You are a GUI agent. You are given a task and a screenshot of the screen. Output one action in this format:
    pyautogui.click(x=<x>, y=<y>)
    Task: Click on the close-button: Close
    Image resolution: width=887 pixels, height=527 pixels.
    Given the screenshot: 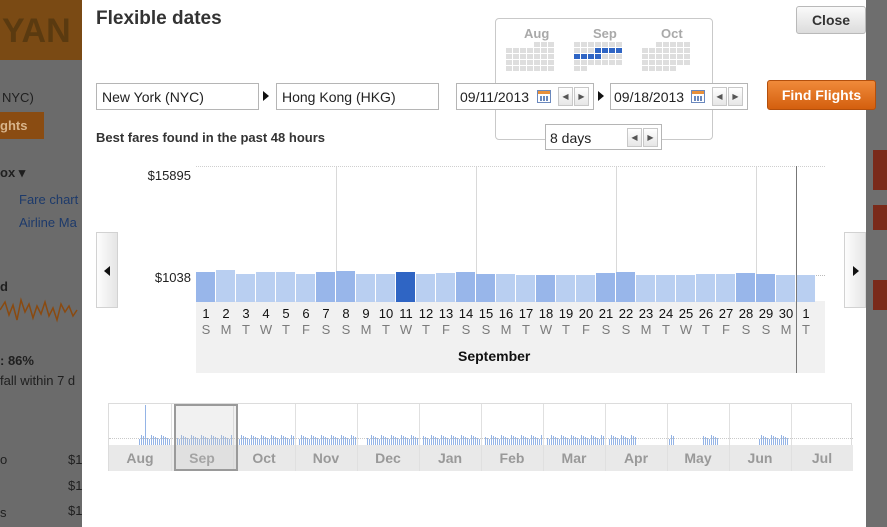 What is the action you would take?
    pyautogui.click(x=831, y=20)
    